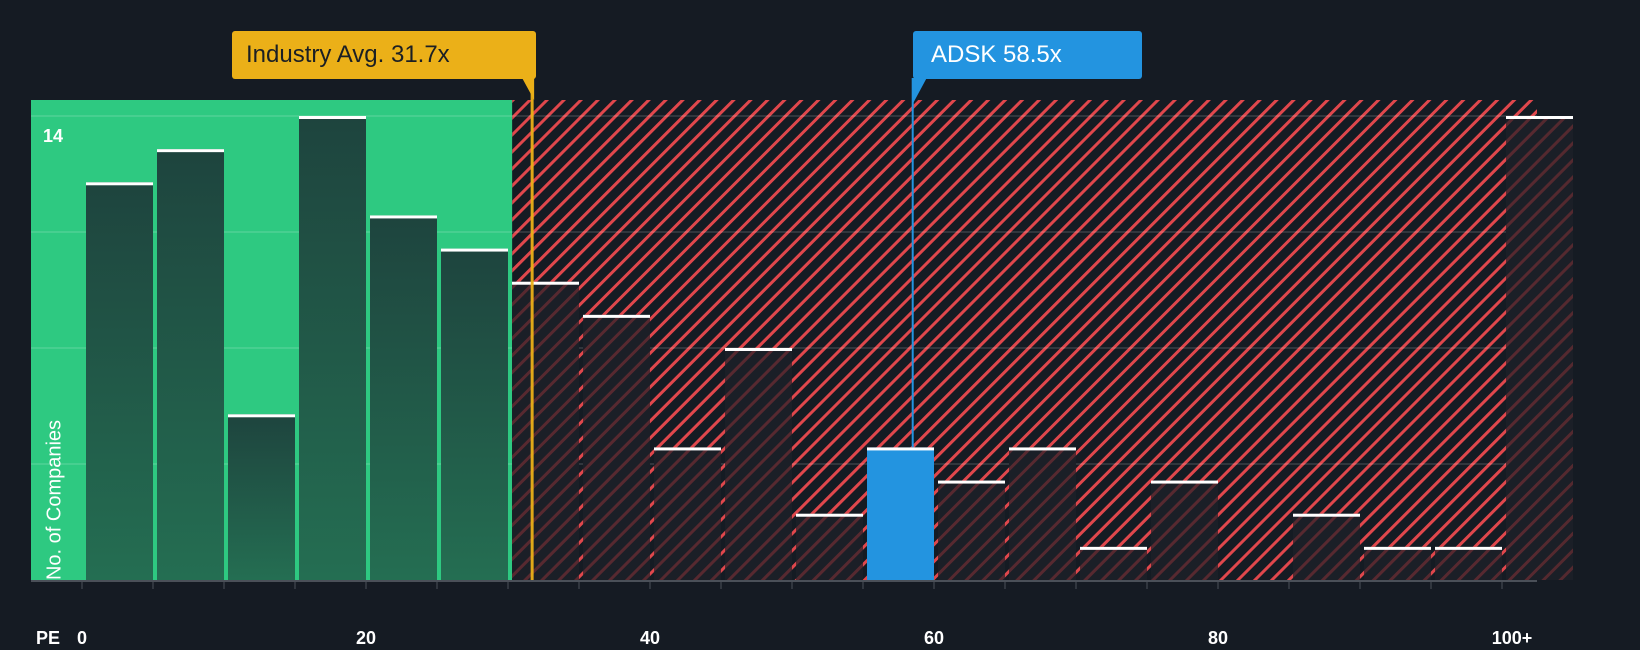 This screenshot has width=1640, height=650. Describe the element at coordinates (996, 54) in the screenshot. I see `company-pe-label: ADSK 58.5x` at that location.